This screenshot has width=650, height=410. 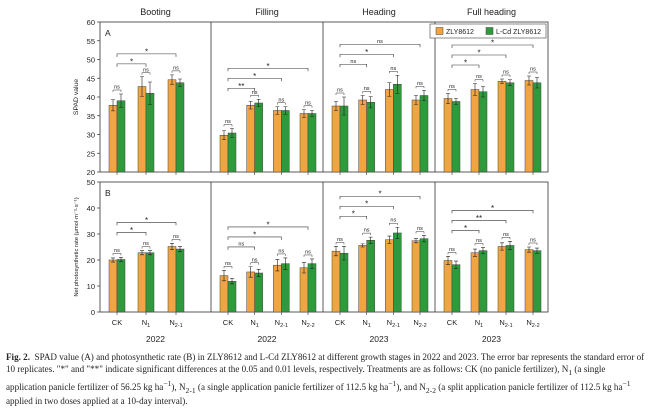 I want to click on y-tick-label: 10, so click(x=91, y=286).